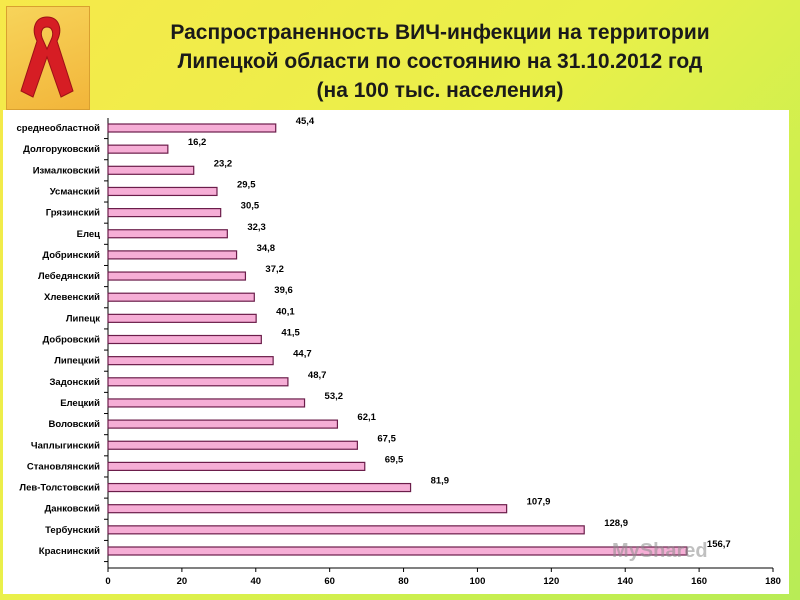  What do you see at coordinates (539, 502) in the screenshot?
I see `data-label: 107,9` at bounding box center [539, 502].